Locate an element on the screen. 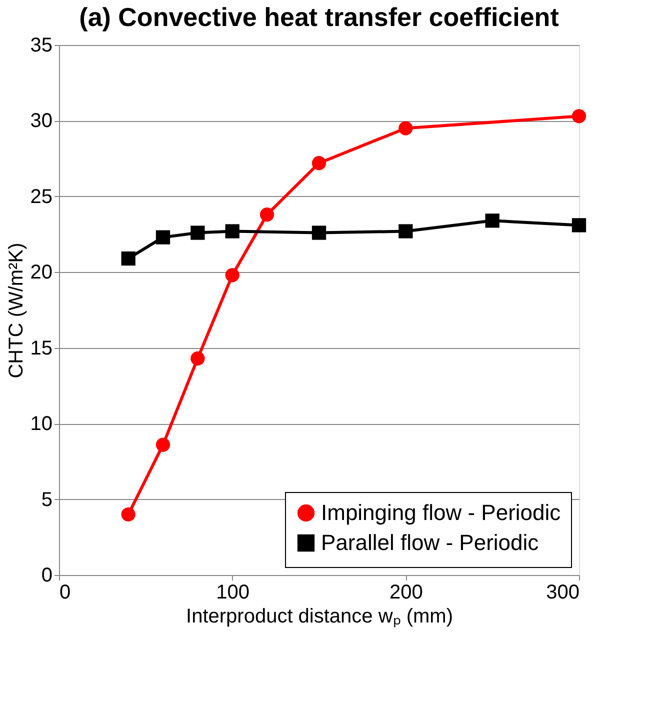  legend-label: Impinging flow - Periodic is located at coordinates (441, 512).